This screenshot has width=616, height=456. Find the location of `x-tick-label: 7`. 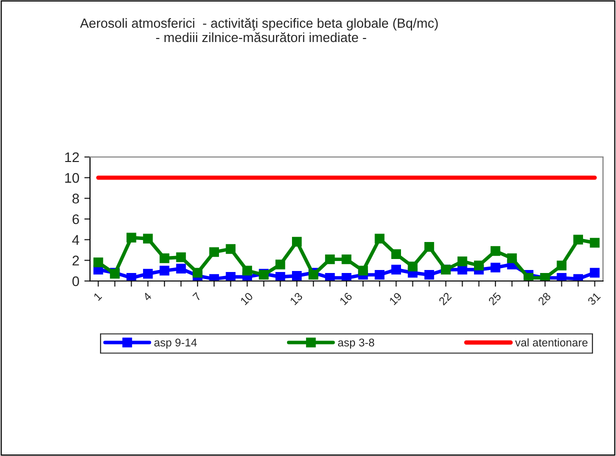

x-tick-label: 7 is located at coordinates (197, 297).